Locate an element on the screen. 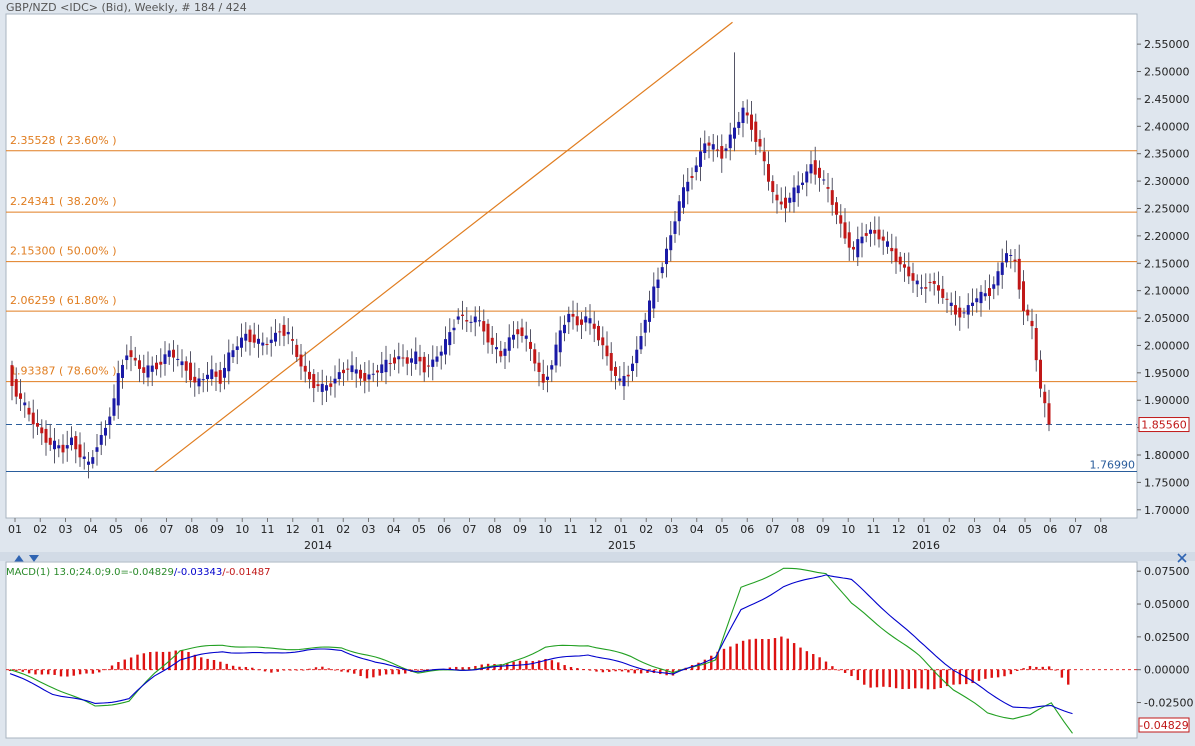  triangle-down-icon is located at coordinates (34, 558).